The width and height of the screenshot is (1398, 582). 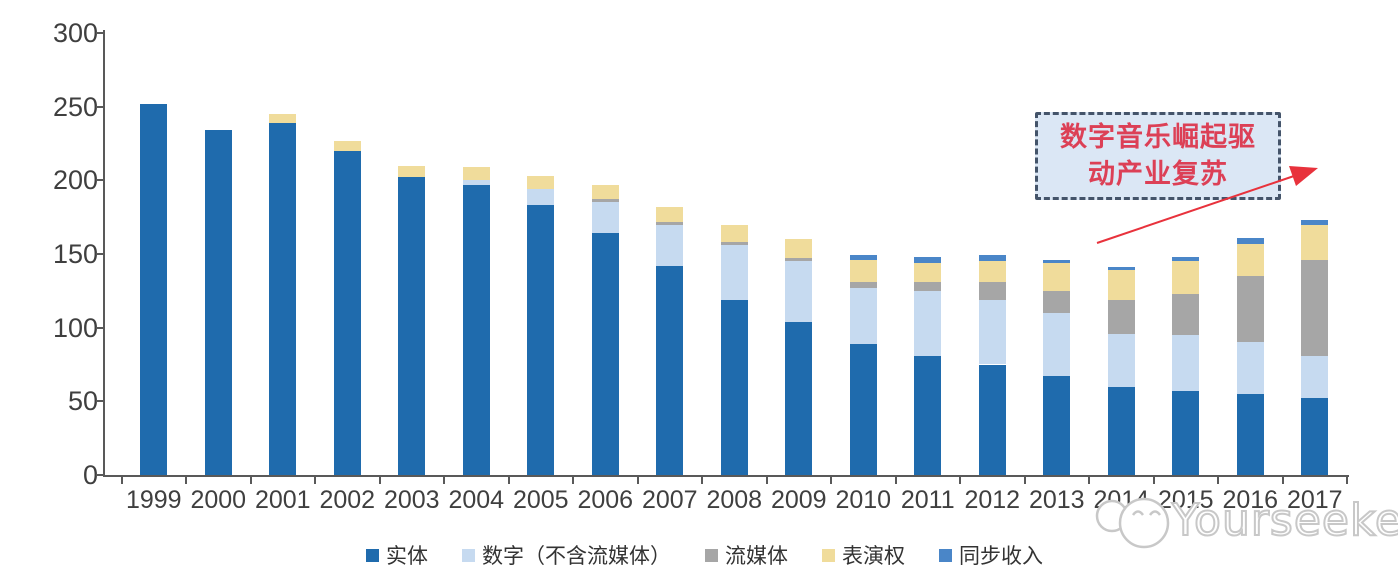 I want to click on x-axis-line, so click(x=726, y=476).